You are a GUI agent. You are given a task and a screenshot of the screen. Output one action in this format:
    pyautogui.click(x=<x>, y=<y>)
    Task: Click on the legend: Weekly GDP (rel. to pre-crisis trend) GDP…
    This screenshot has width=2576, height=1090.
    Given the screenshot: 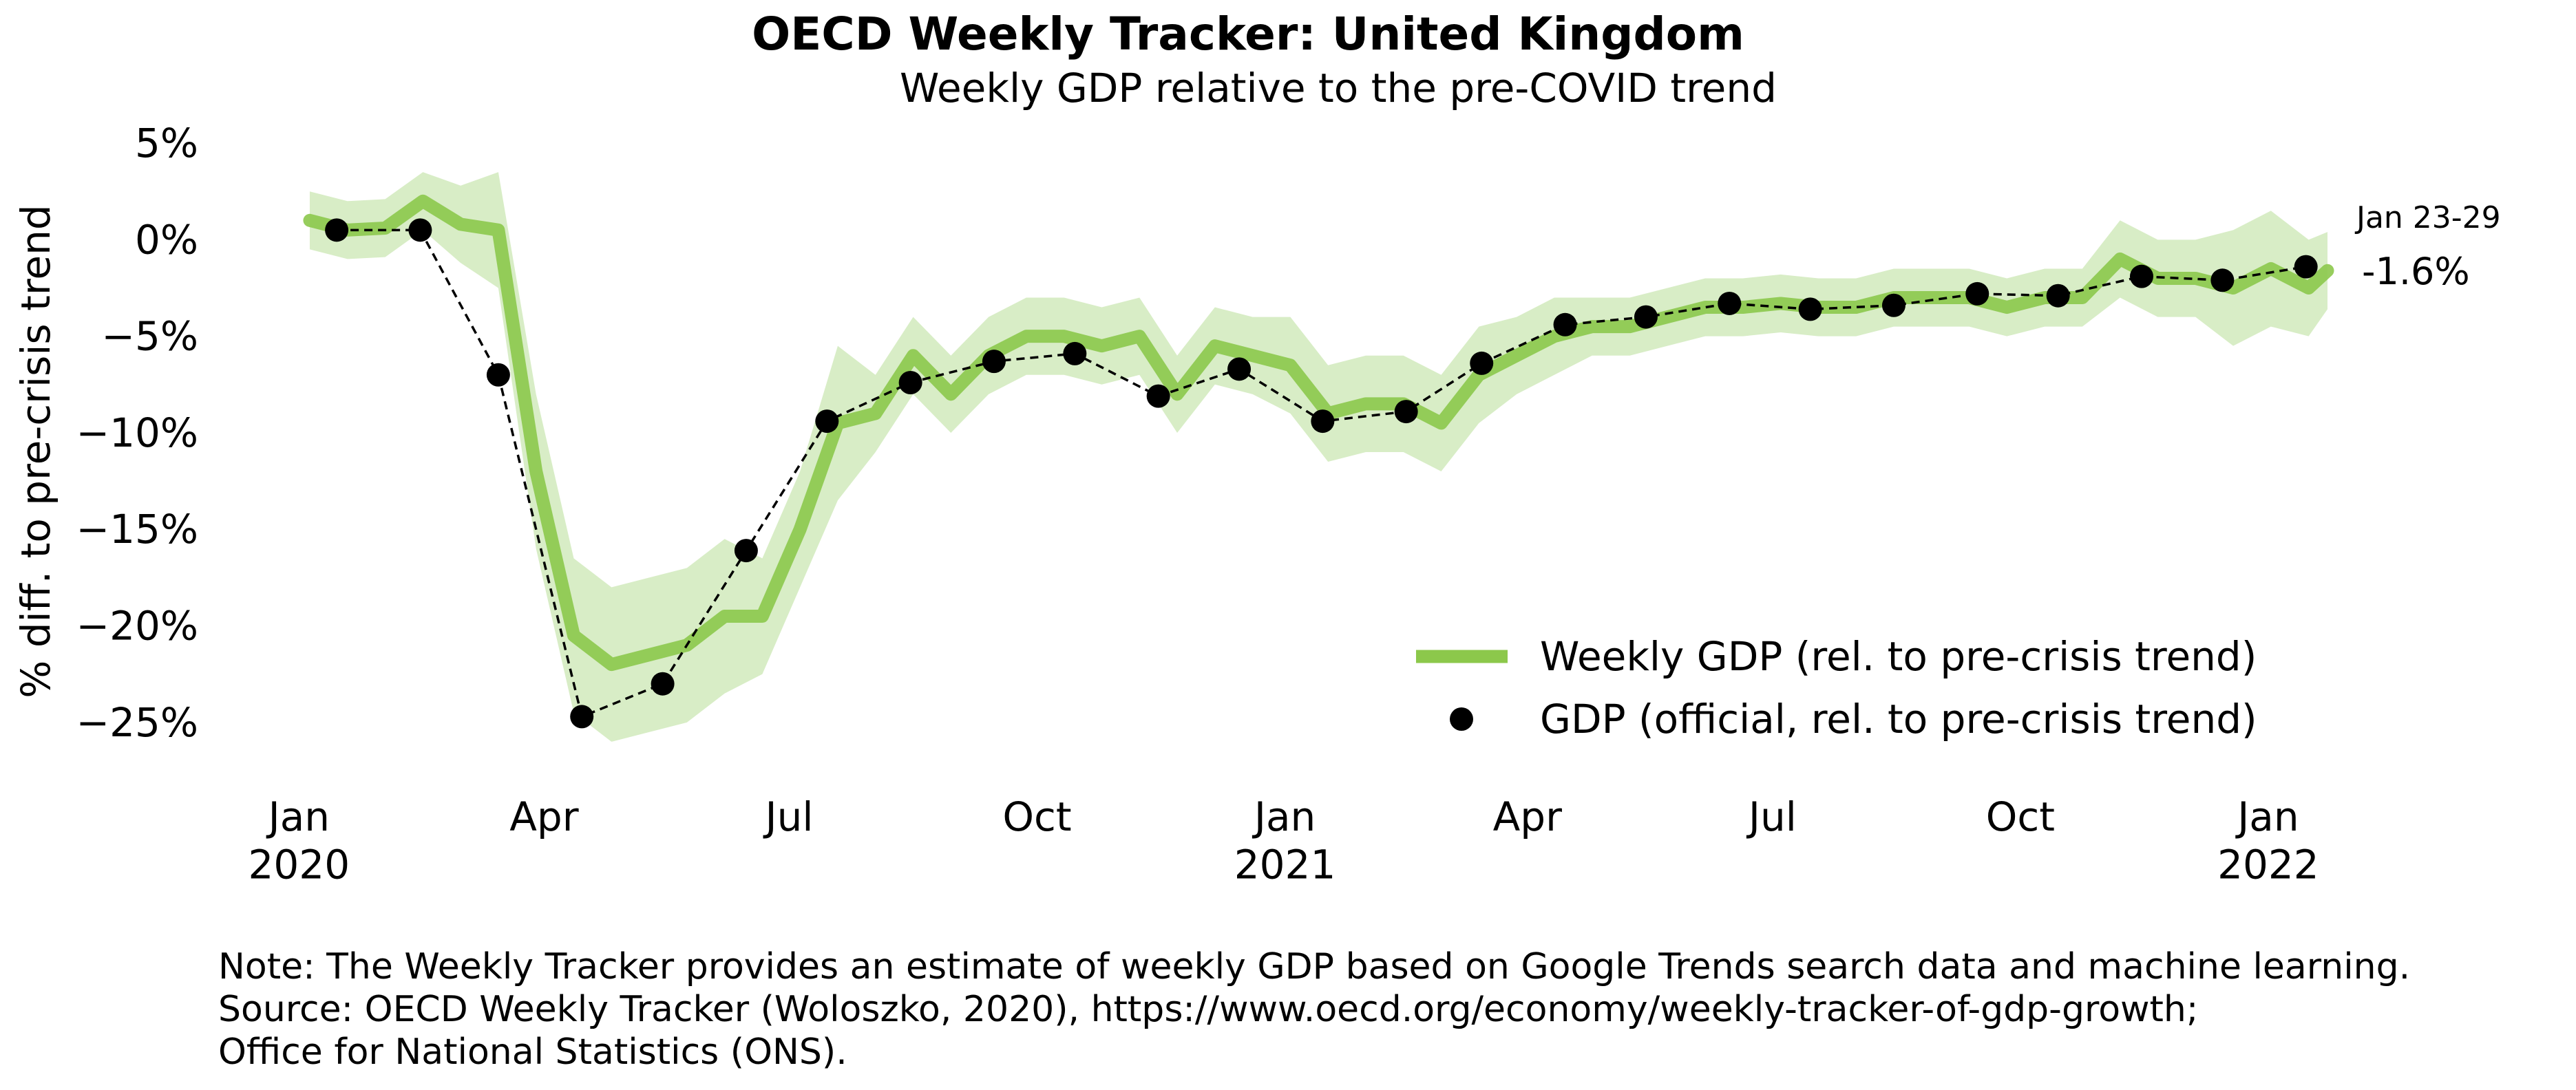 What is the action you would take?
    pyautogui.click(x=1837, y=687)
    